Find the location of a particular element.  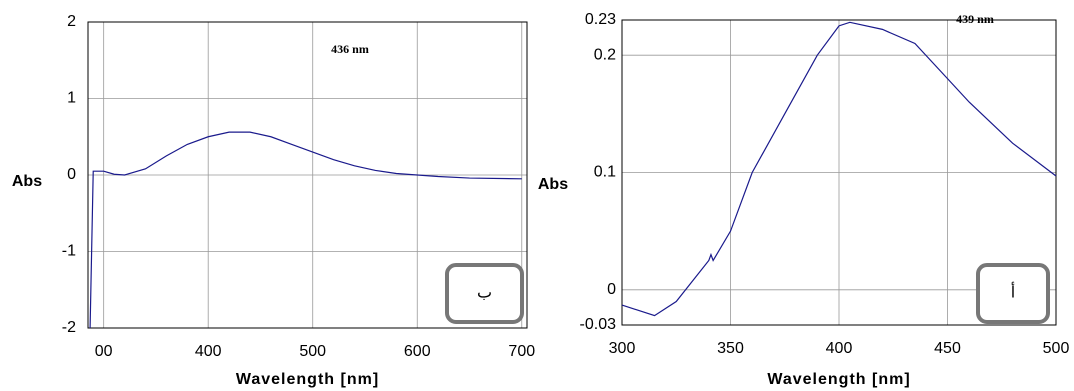

y-tick-label: 1 is located at coordinates (71, 98).